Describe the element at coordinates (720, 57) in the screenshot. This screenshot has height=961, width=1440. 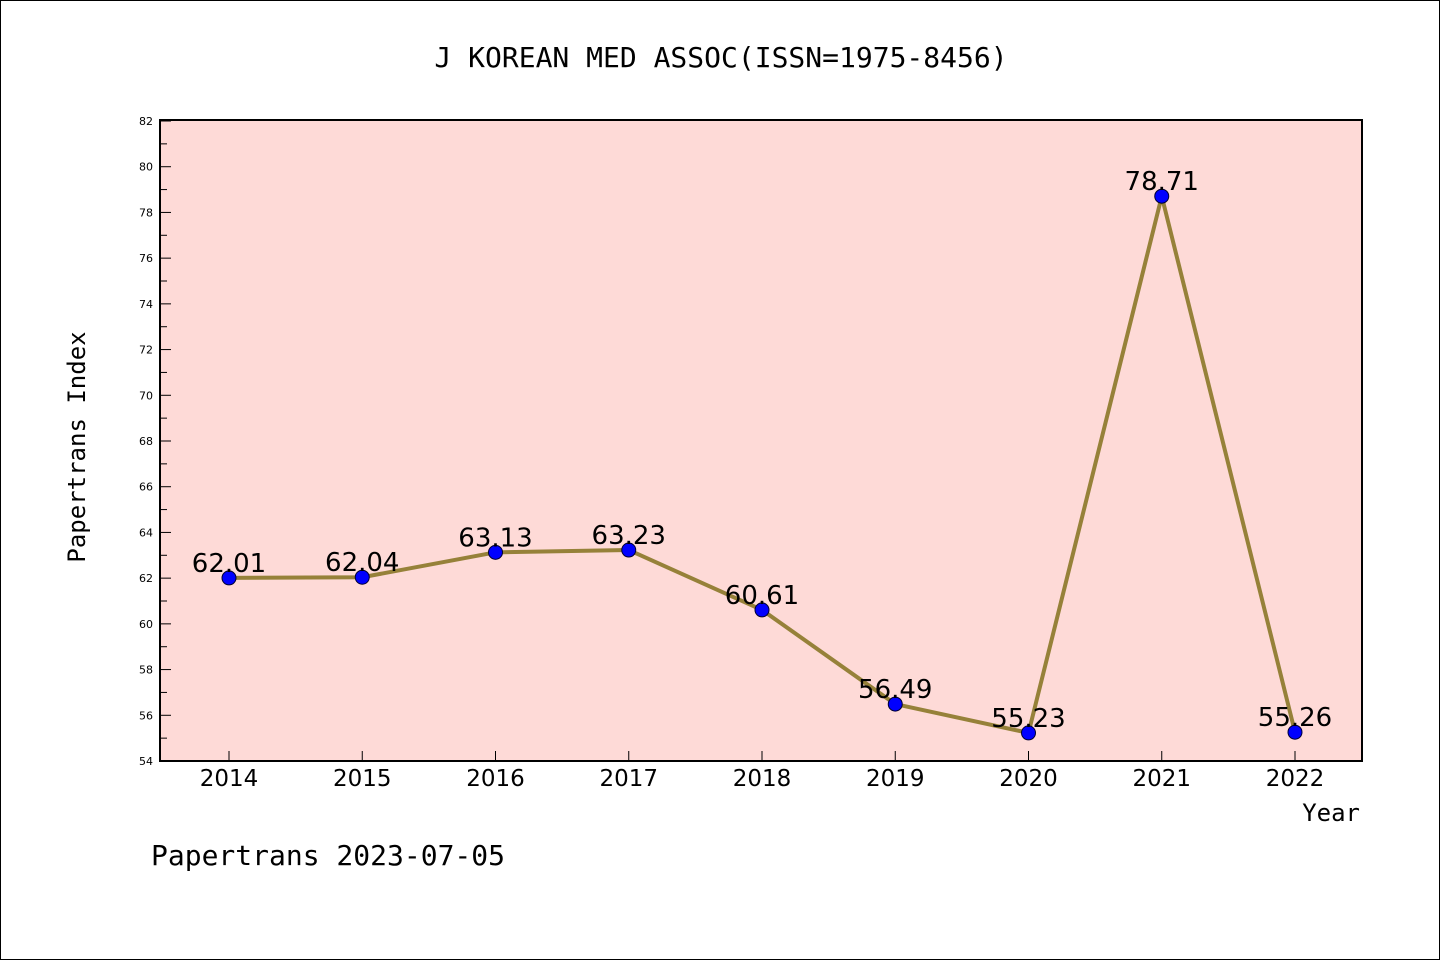
I see `chart-title: J KOREAN MED ASSOC(ISSN=1975-8456)` at that location.